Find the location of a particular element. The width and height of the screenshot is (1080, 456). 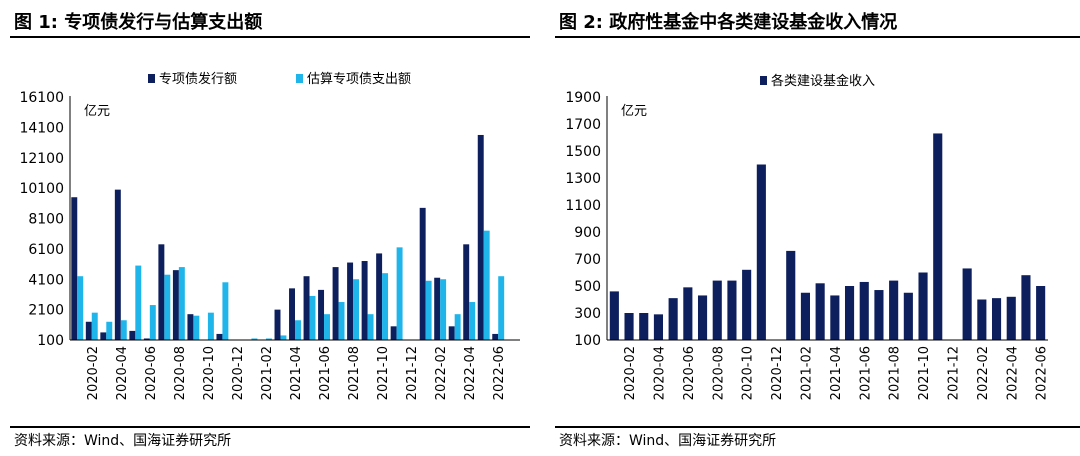

y-tick-label: 10100 is located at coordinates (41, 189).